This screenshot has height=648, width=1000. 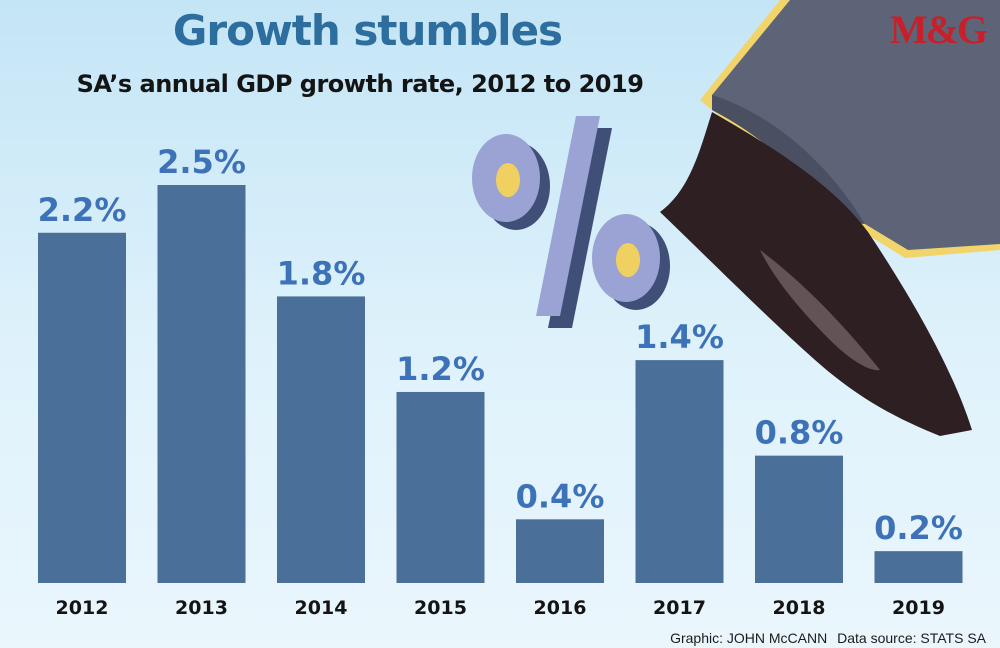 What do you see at coordinates (367, 30) in the screenshot?
I see `chart-title: Growth stumbles` at bounding box center [367, 30].